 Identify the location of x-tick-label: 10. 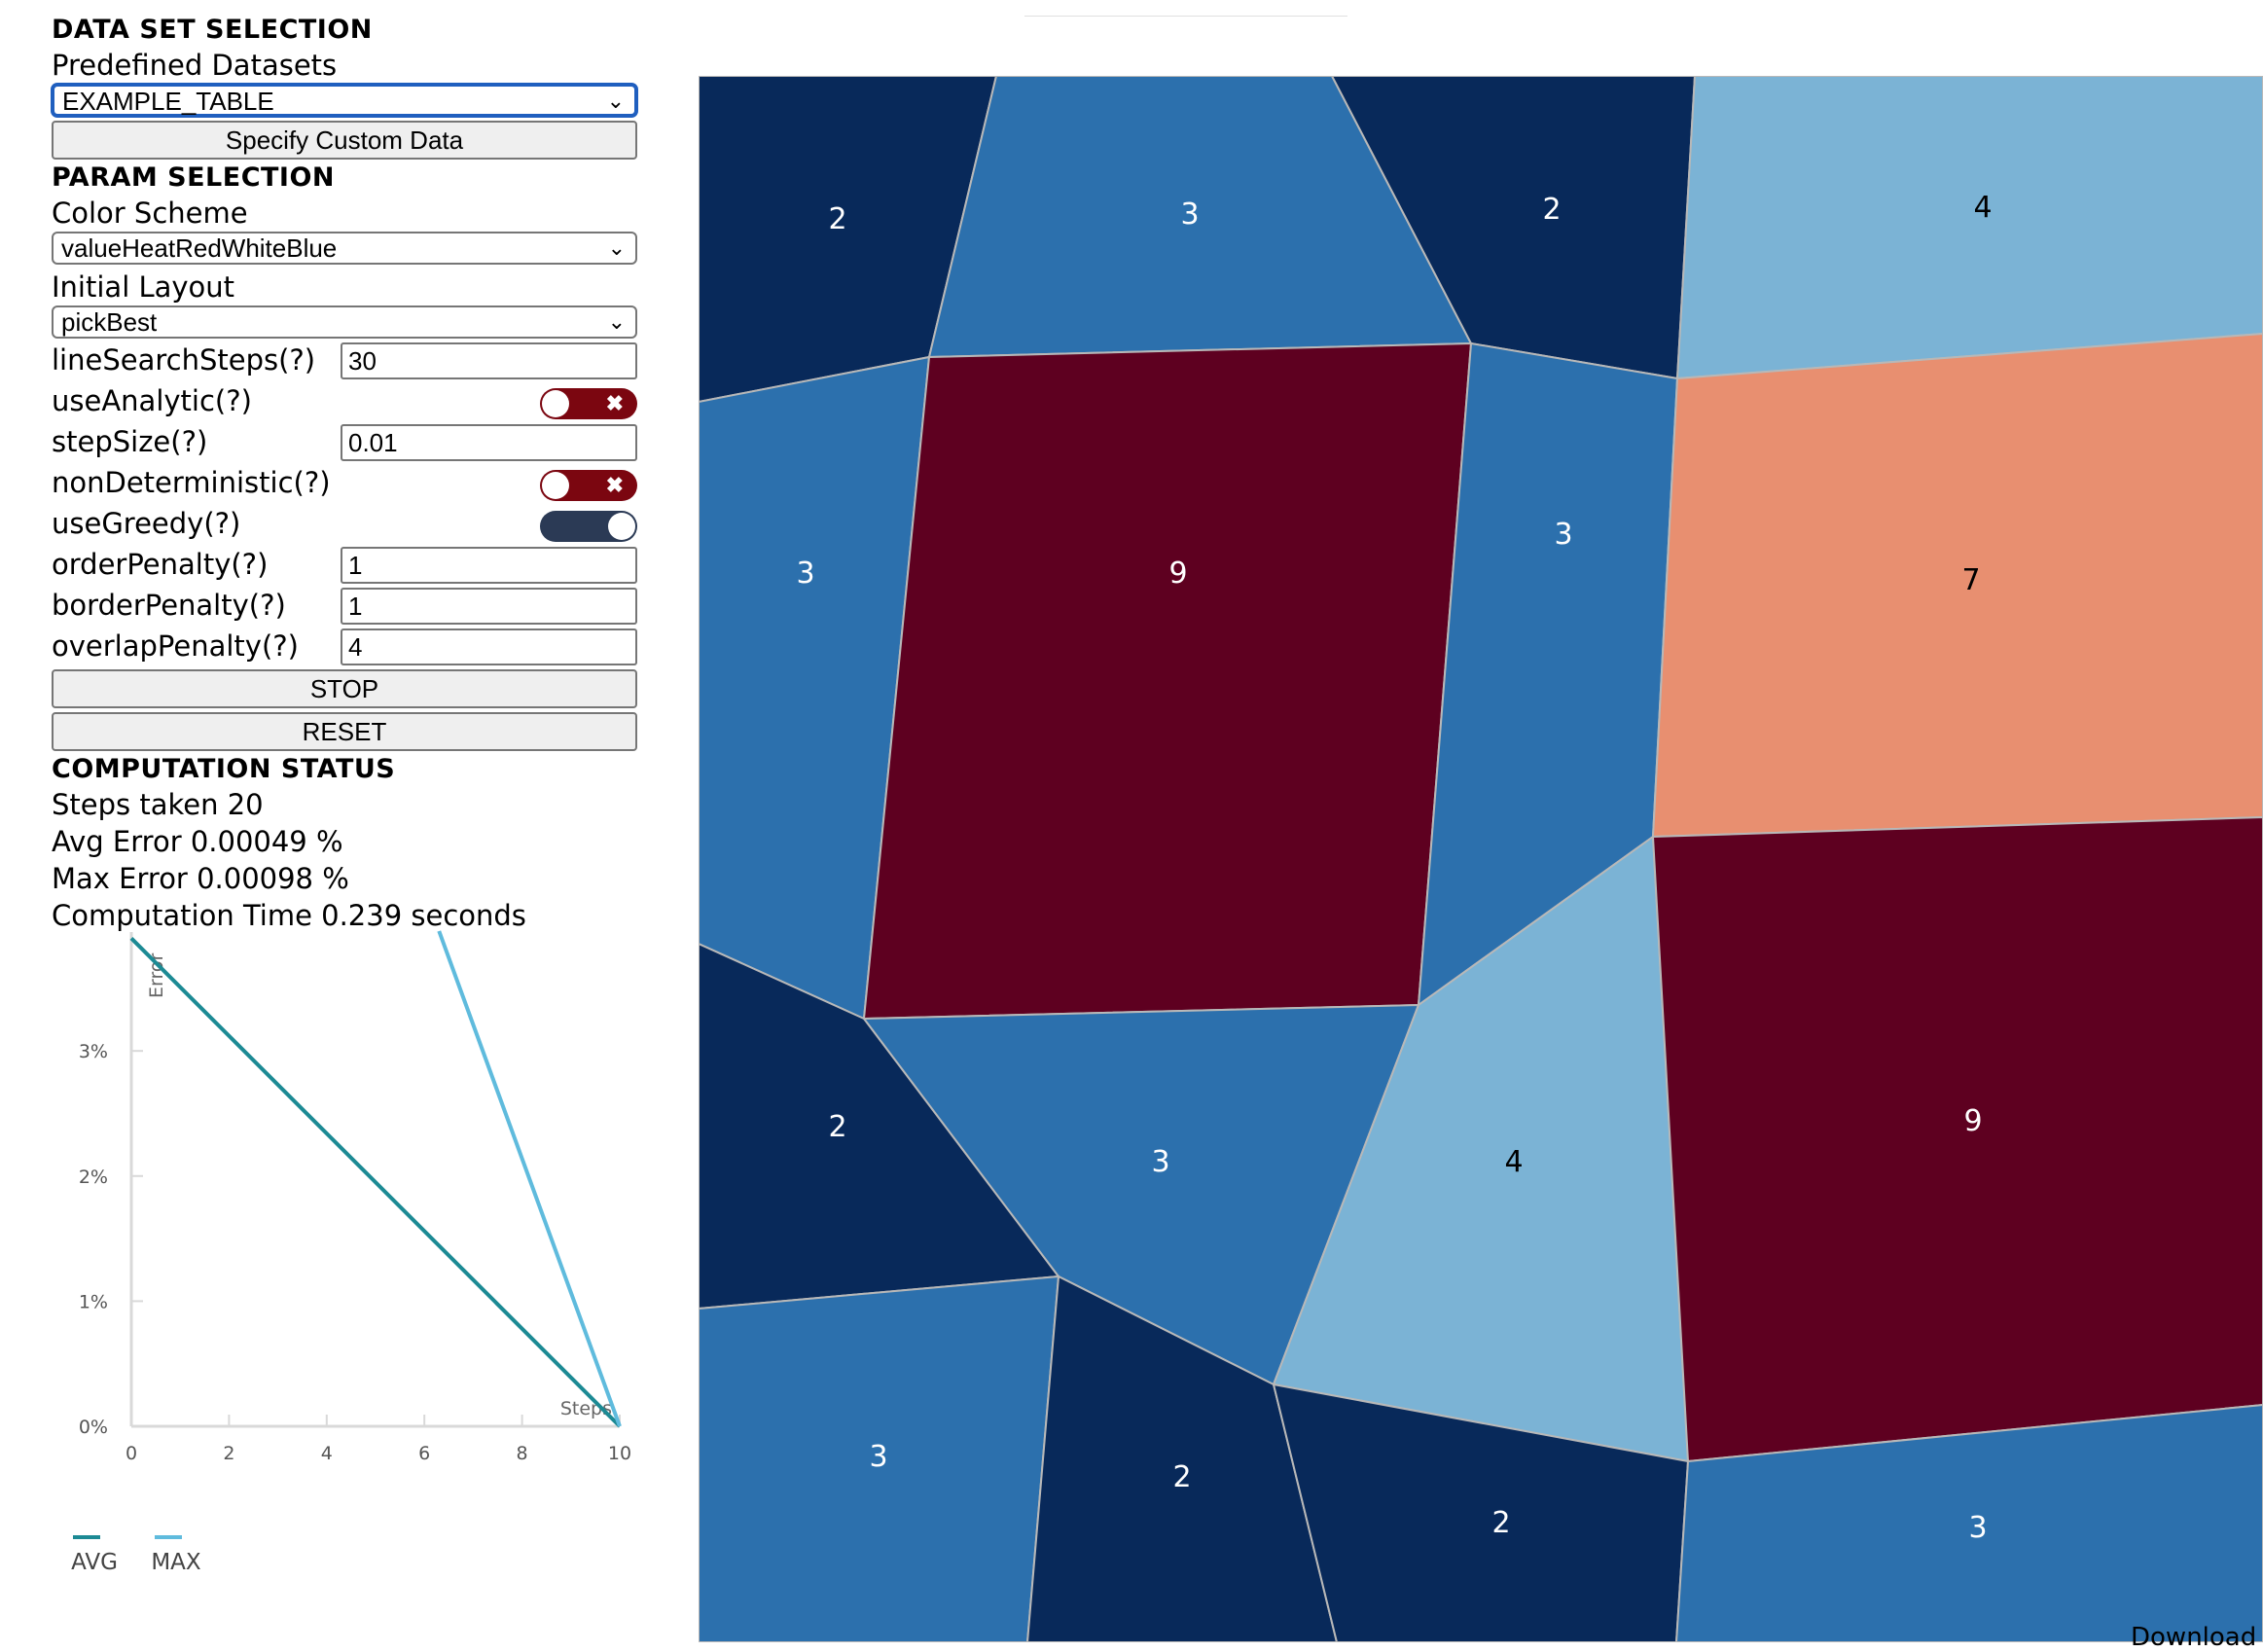
(619, 1453).